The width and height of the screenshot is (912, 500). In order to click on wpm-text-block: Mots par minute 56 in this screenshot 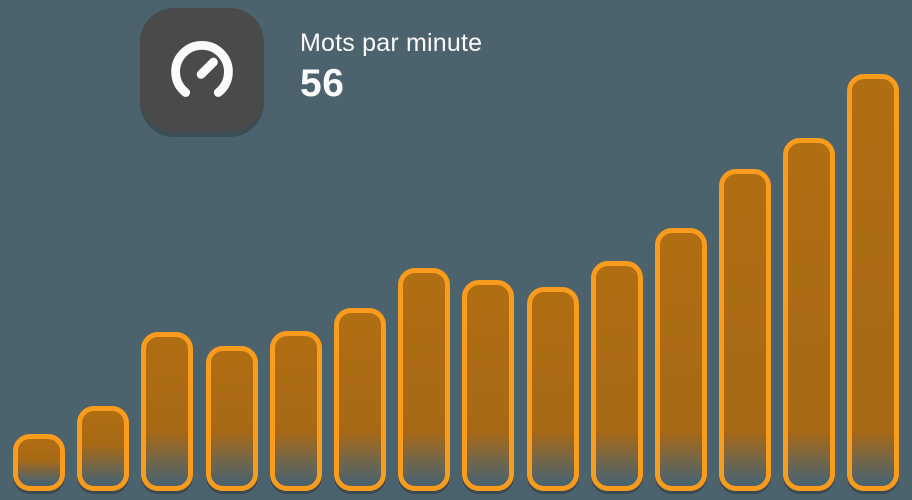, I will do `click(391, 56)`.